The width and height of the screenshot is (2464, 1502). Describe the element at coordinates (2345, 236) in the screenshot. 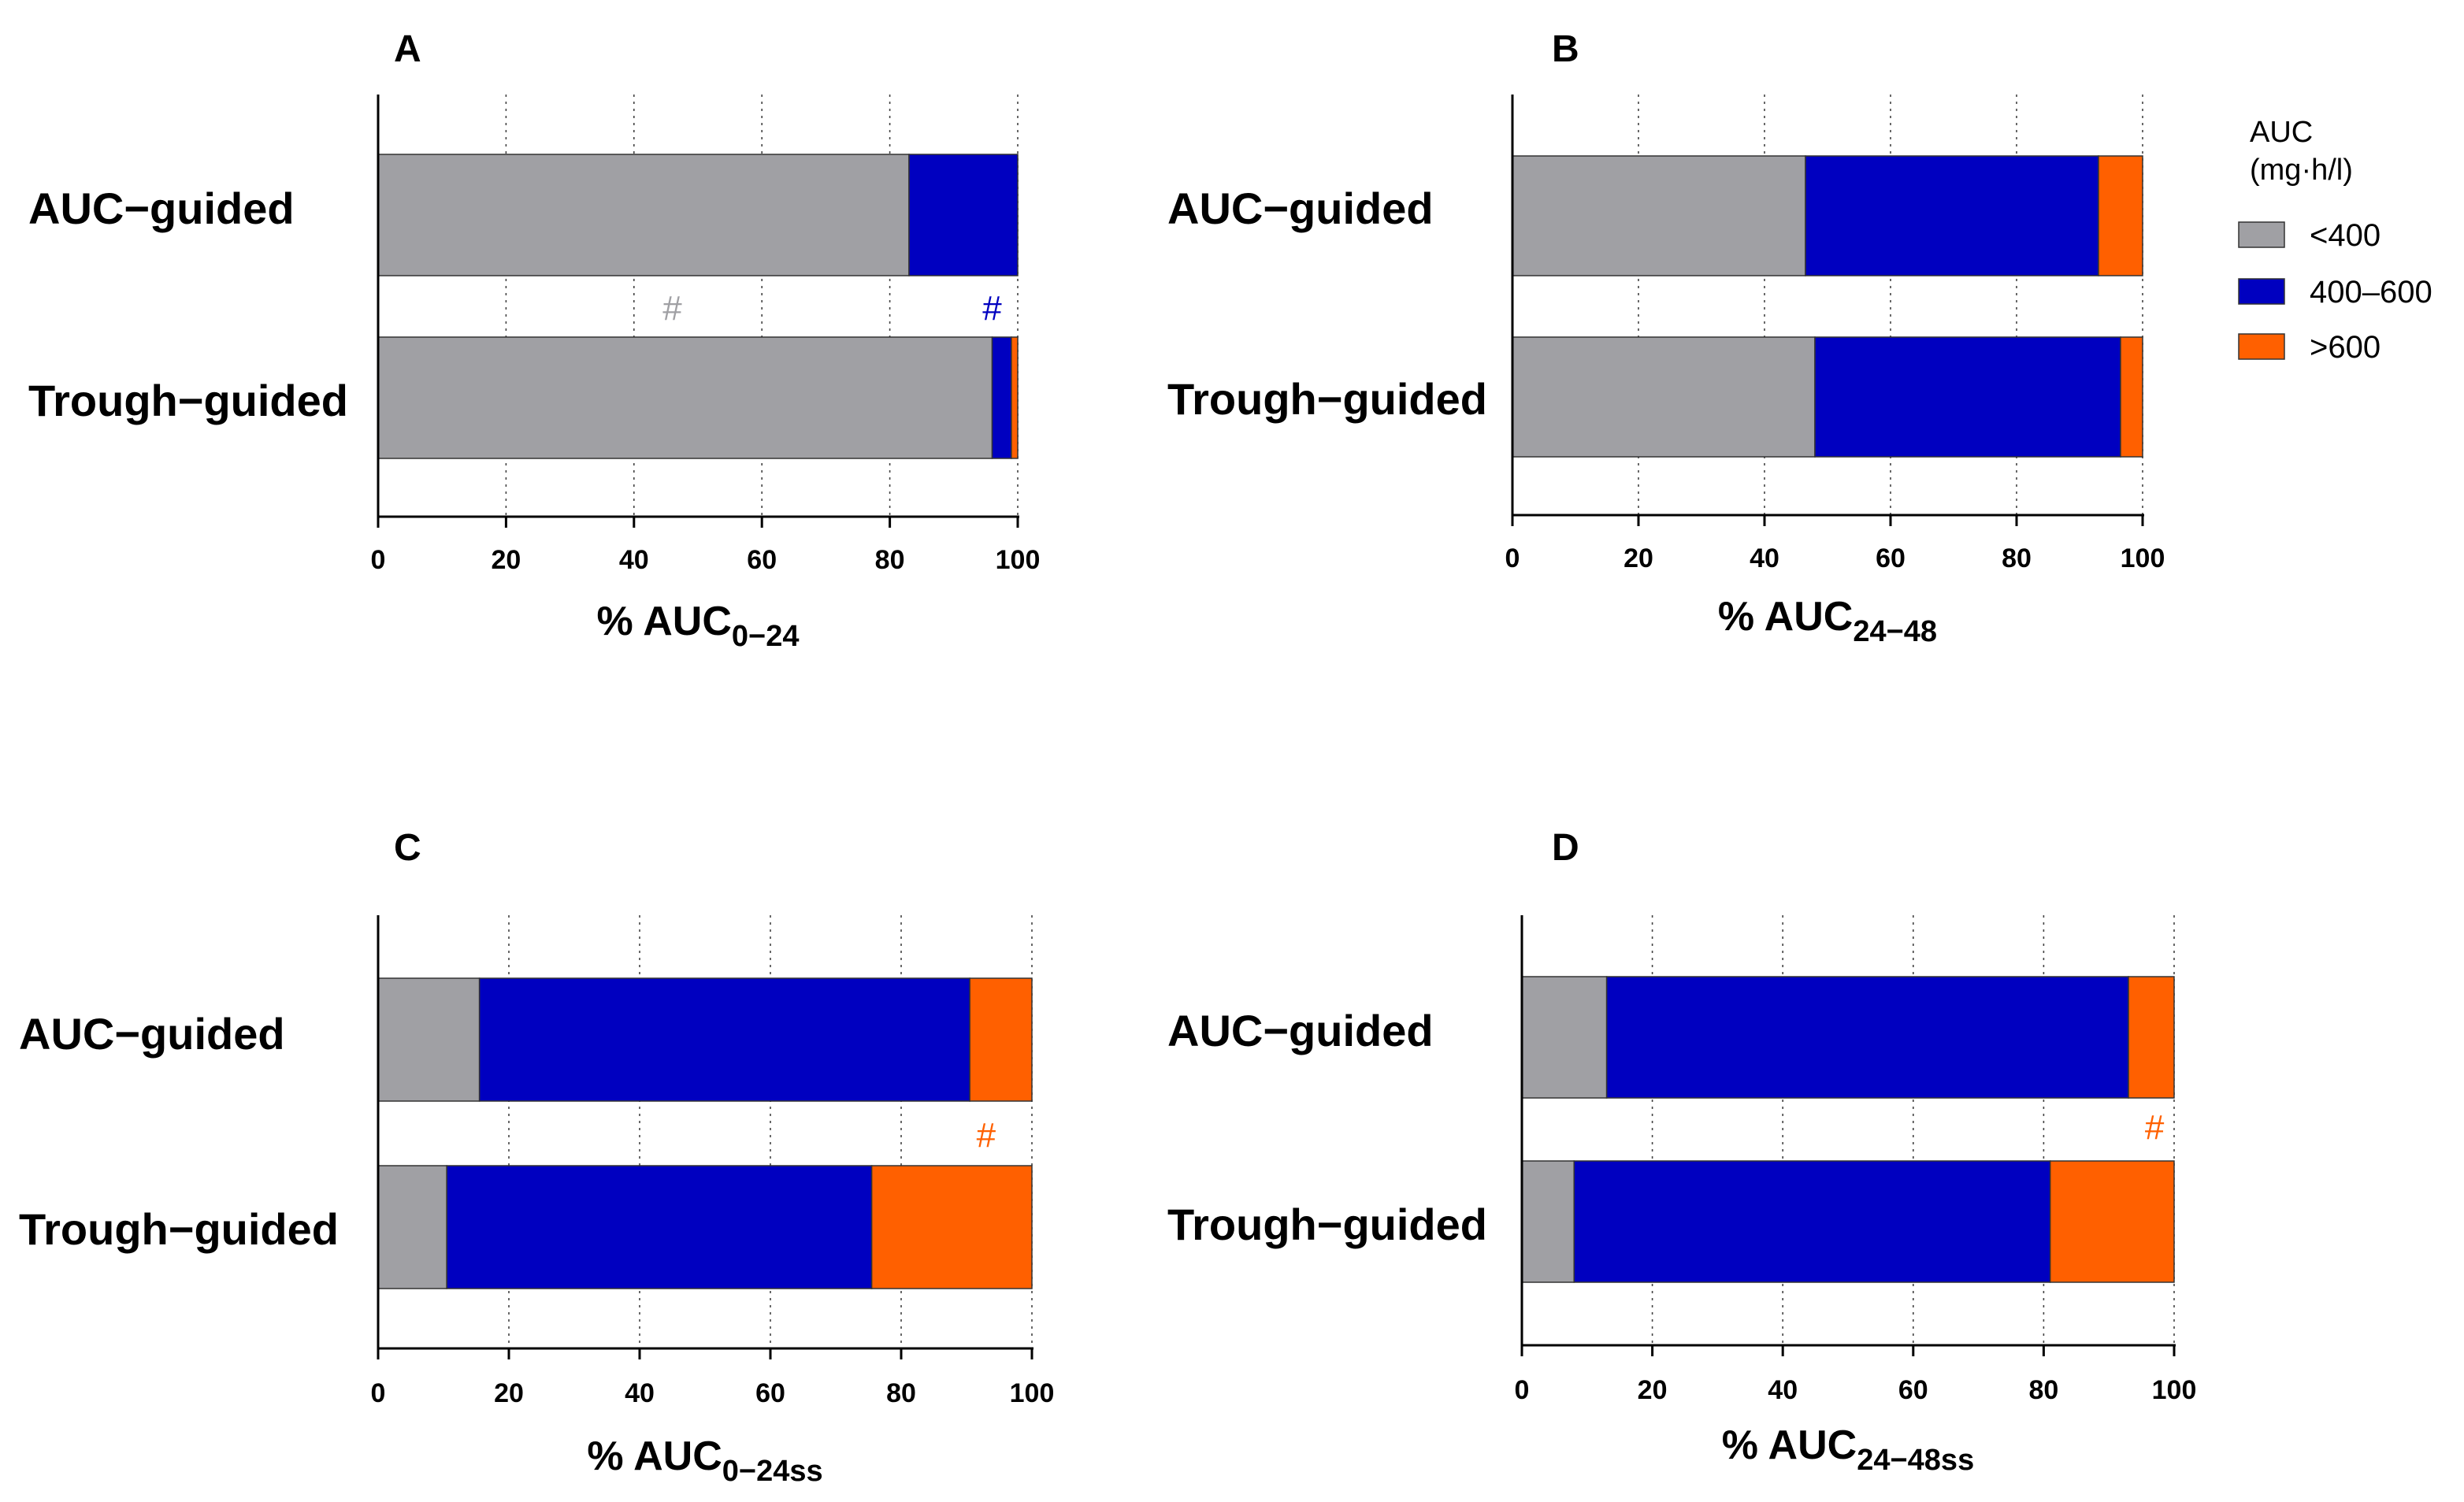

I see `legend-label: <400` at that location.